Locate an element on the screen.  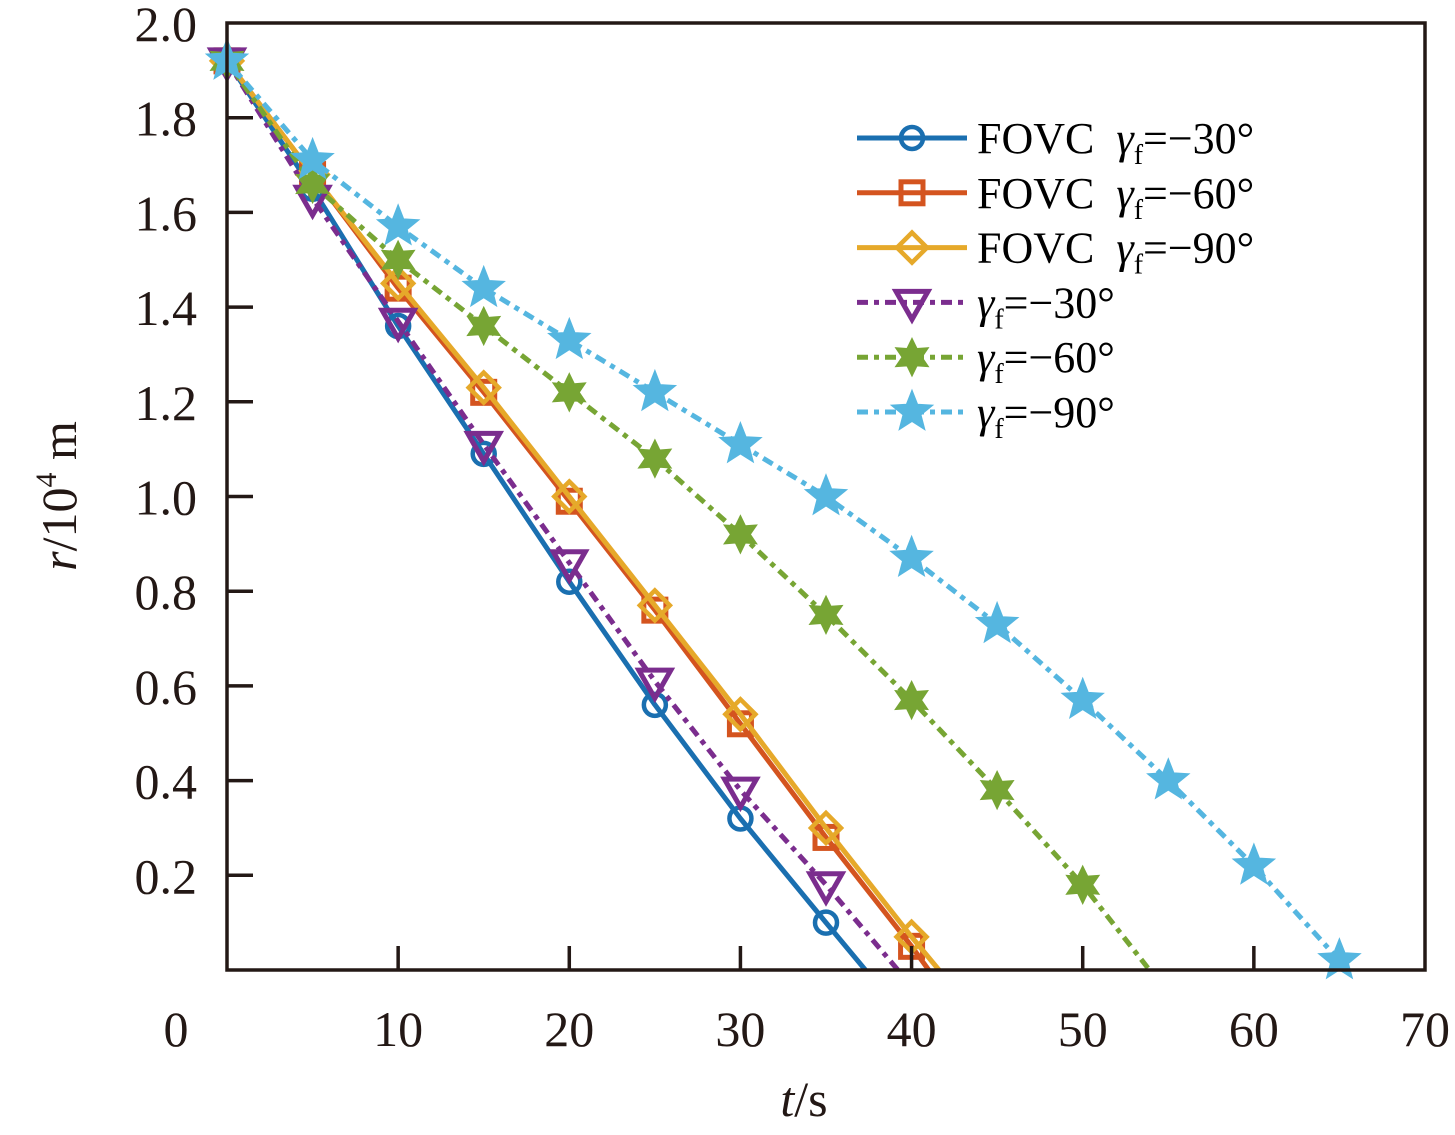
legend-item: FOVC γf=−60° is located at coordinates (1055, 197).